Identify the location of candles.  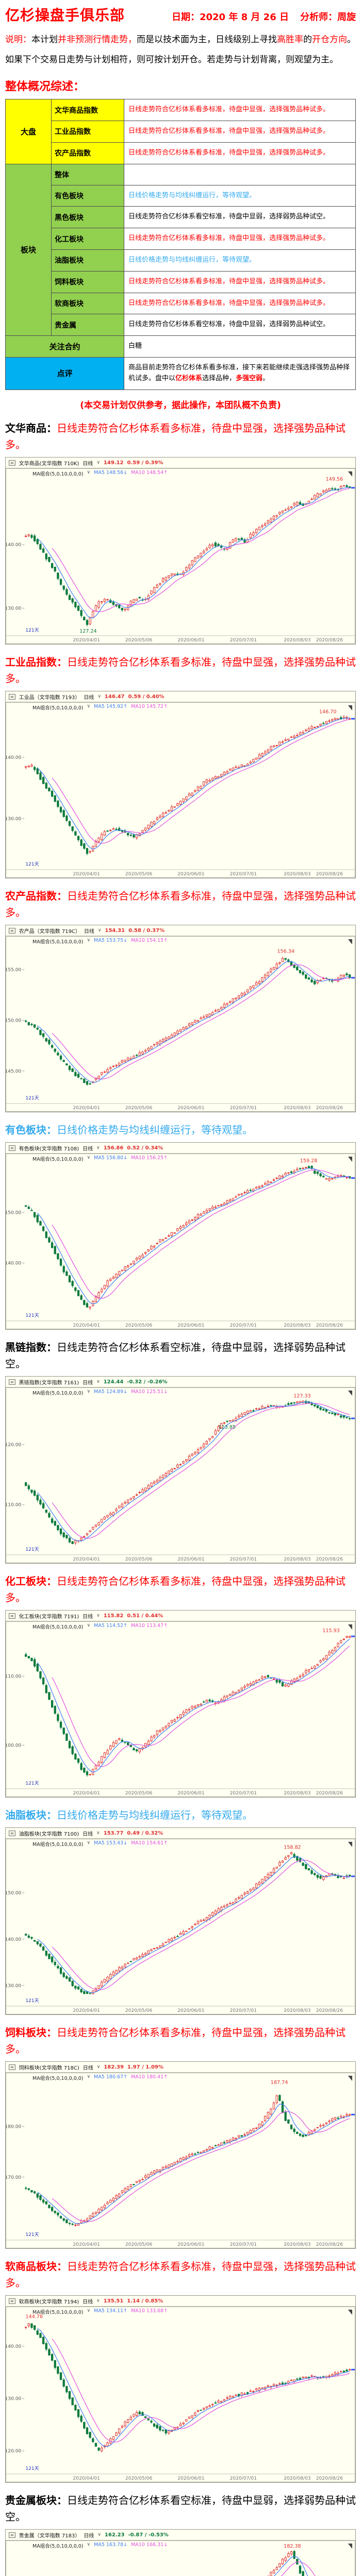
(188, 555).